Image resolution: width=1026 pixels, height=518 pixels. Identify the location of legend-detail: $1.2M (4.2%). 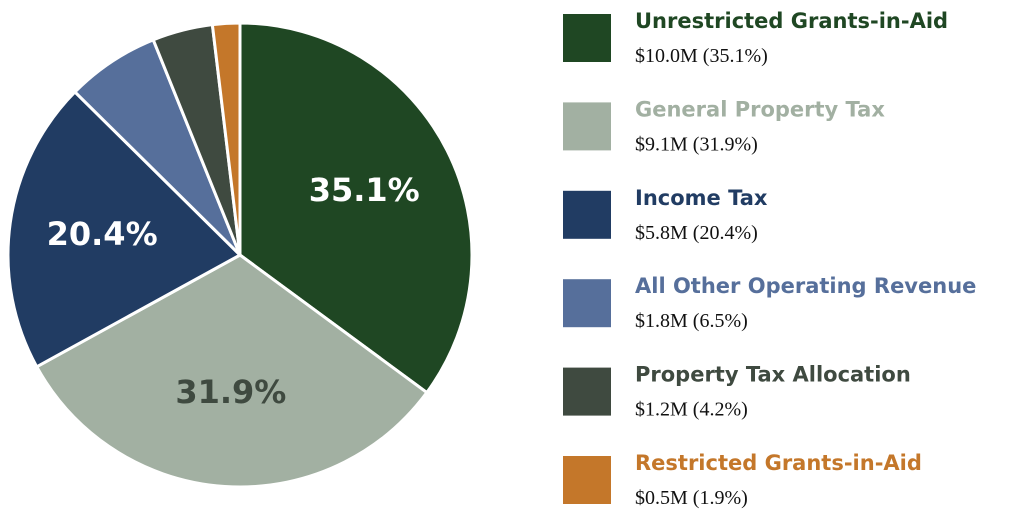
(691, 410).